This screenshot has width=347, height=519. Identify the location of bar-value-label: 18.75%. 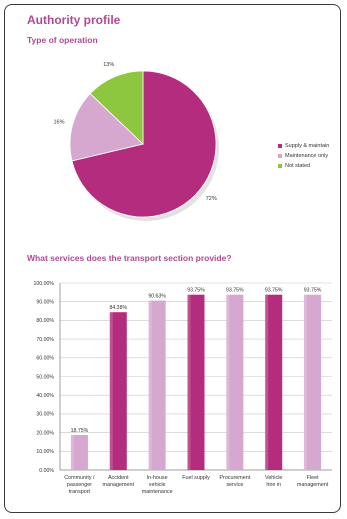
(80, 431).